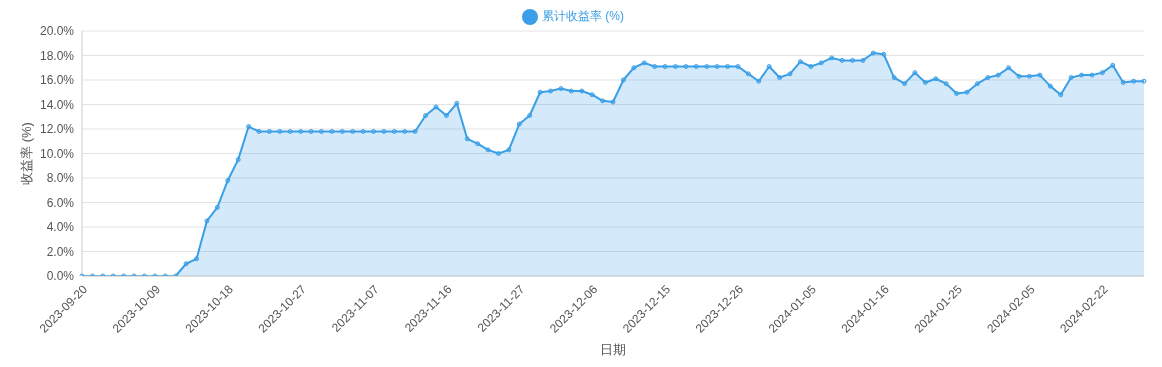 The height and width of the screenshot is (367, 1162). Describe the element at coordinates (60, 178) in the screenshot. I see `y-tick-label: 8.0%` at that location.